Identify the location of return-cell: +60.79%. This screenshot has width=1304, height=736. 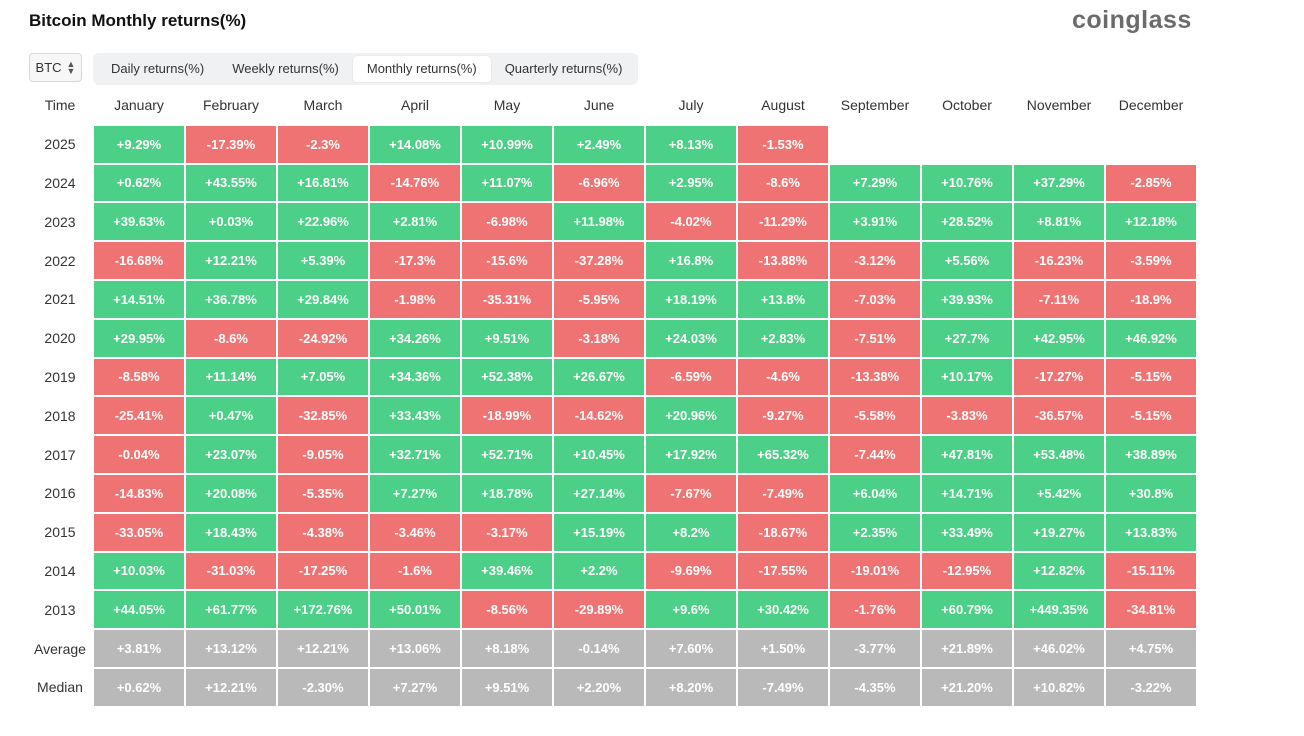
(967, 610).